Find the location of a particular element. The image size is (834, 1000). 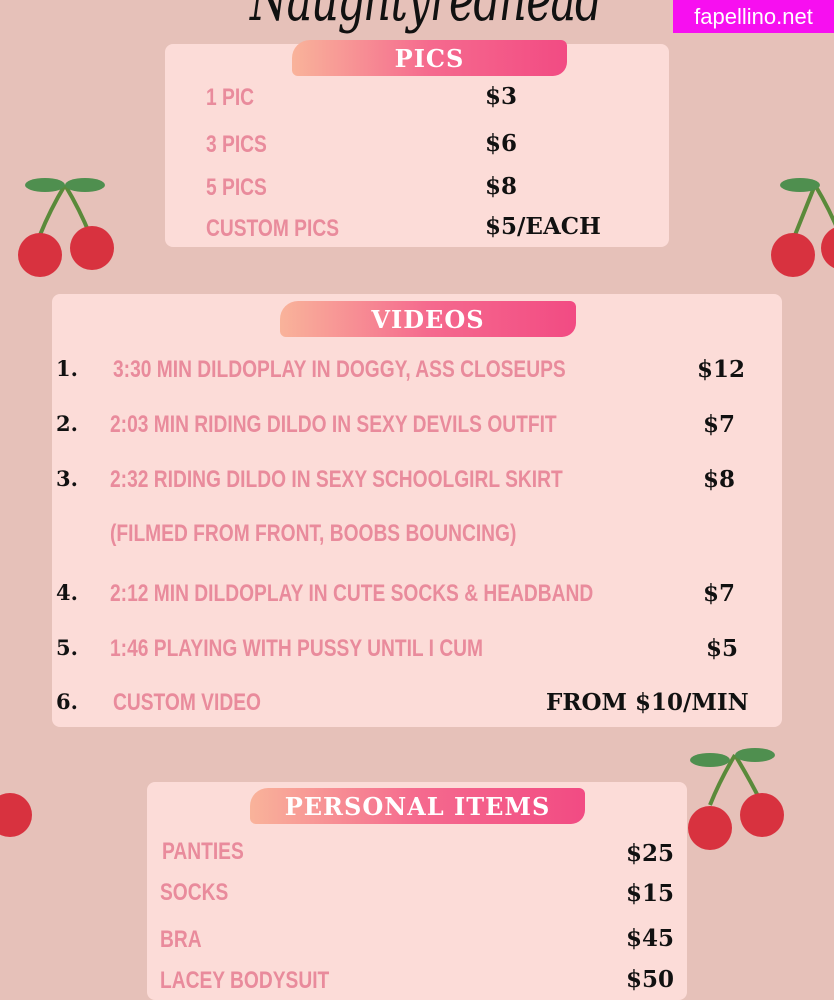

video-number: 2. is located at coordinates (67, 423).